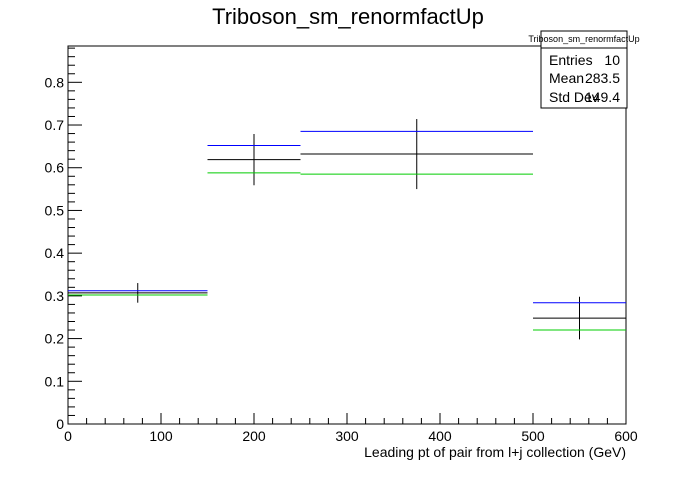 The image size is (696, 477). What do you see at coordinates (574, 97) in the screenshot?
I see `stats-stddev-label: Std Dev` at bounding box center [574, 97].